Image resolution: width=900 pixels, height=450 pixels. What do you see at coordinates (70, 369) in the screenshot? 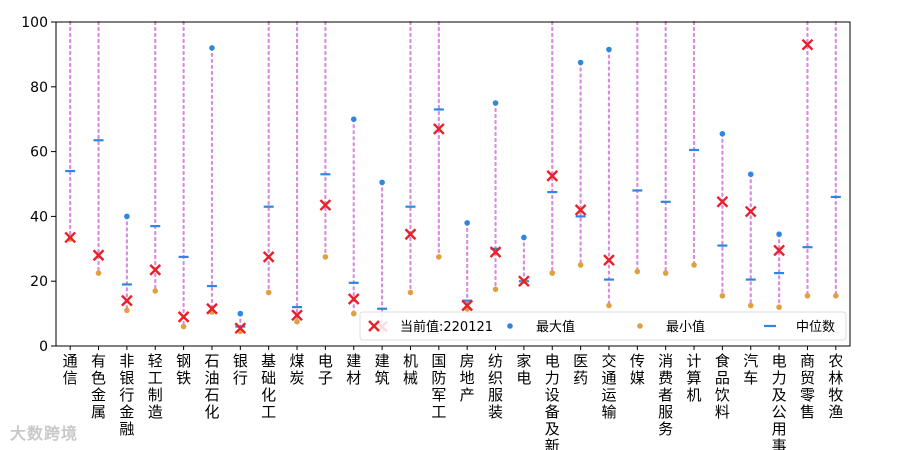
I see `x-tick-label: 通信` at bounding box center [70, 369].